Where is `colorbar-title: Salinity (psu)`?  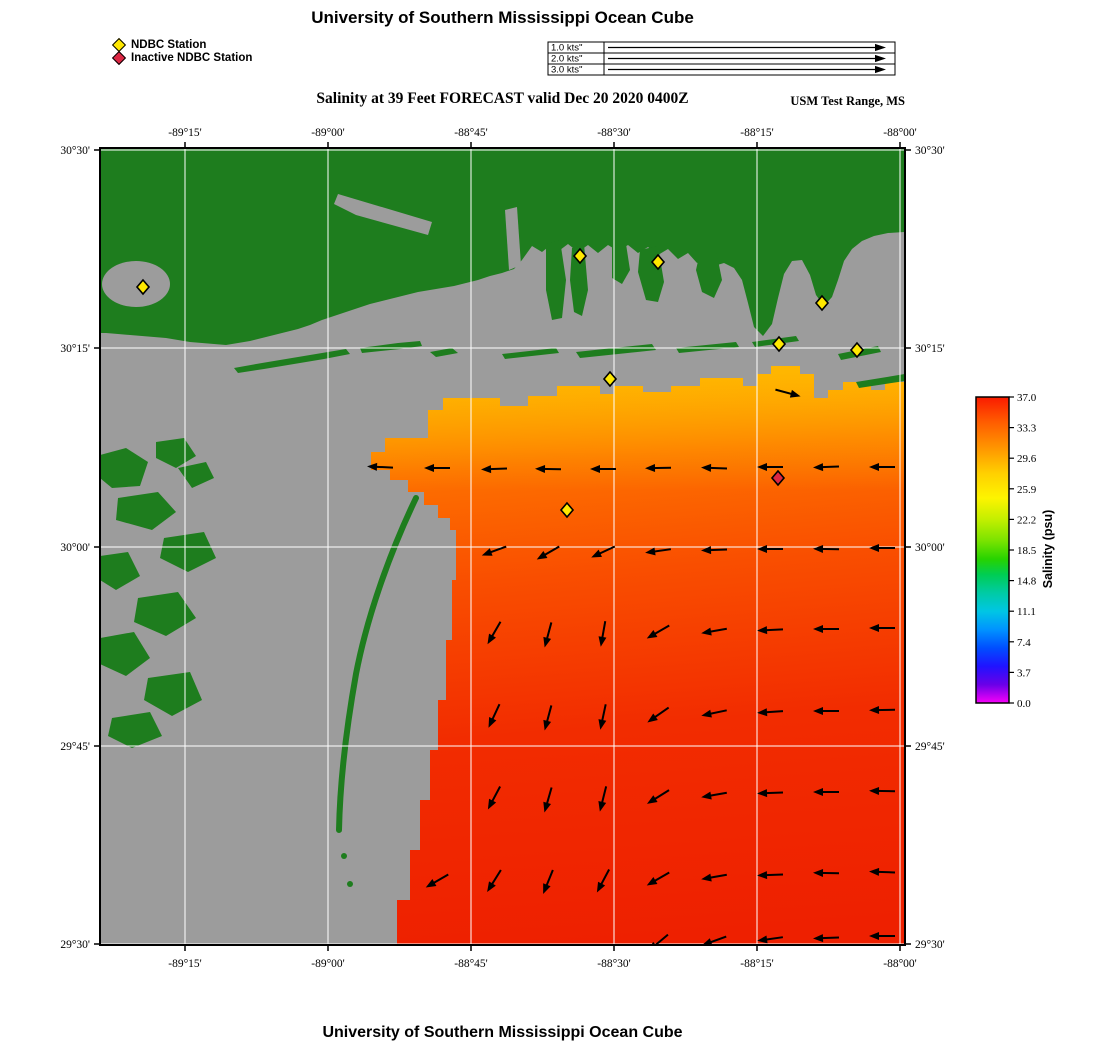 colorbar-title: Salinity (psu) is located at coordinates (1048, 549).